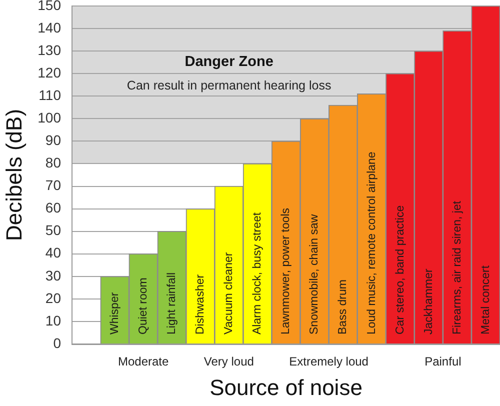  What do you see at coordinates (343, 307) in the screenshot?
I see `x-tick-label: Bass drum` at bounding box center [343, 307].